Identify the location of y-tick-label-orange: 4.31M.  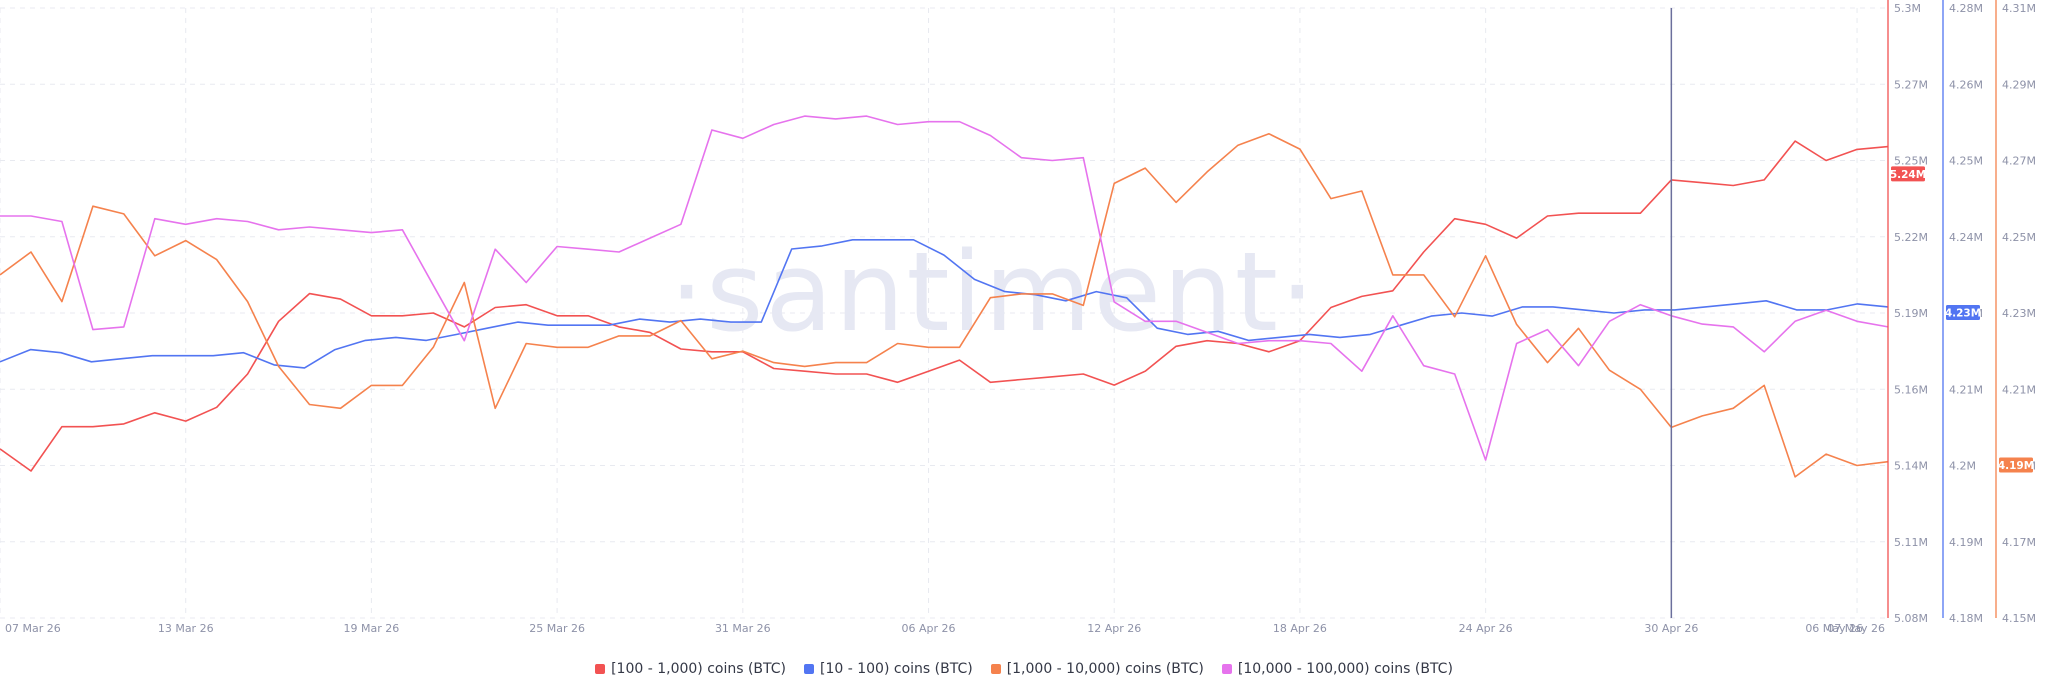
(2019, 8).